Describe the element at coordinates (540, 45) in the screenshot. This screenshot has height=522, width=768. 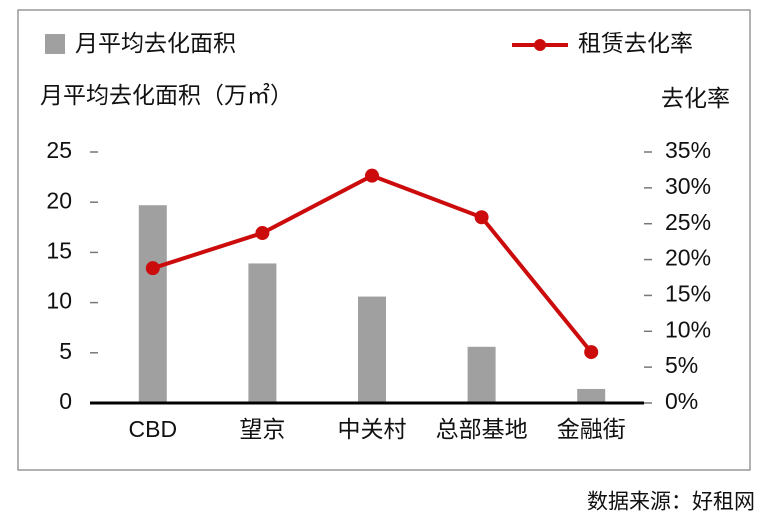
I see `legend-marker` at that location.